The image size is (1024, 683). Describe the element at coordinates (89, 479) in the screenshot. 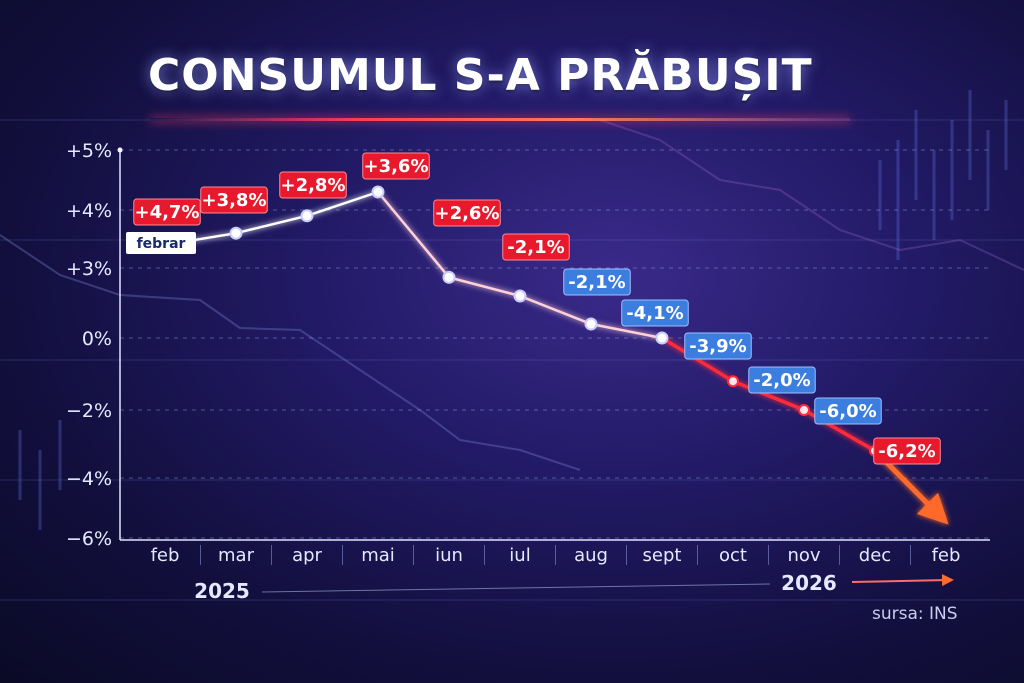

I see `y-tick-label: −4%` at that location.